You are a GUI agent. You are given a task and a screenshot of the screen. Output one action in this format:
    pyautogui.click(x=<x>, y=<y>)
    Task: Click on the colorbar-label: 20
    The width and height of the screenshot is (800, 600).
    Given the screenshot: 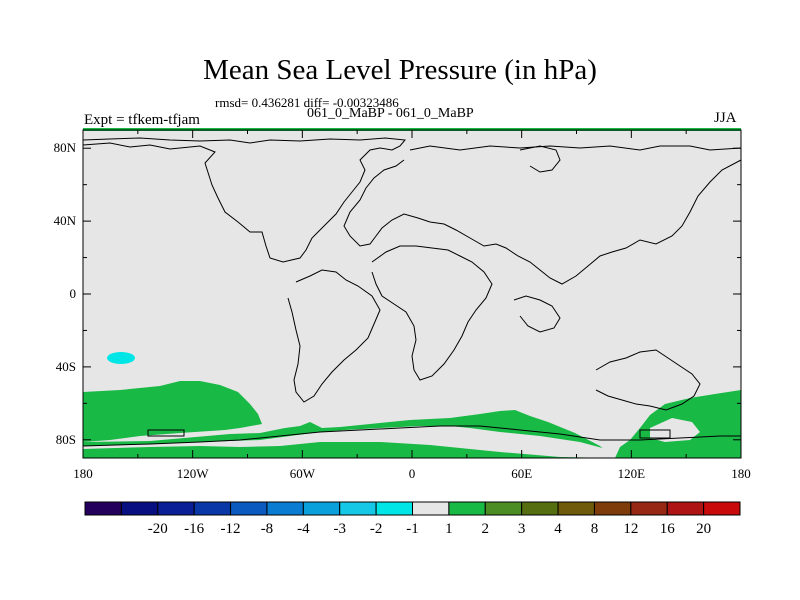 What is the action you would take?
    pyautogui.click(x=703, y=529)
    